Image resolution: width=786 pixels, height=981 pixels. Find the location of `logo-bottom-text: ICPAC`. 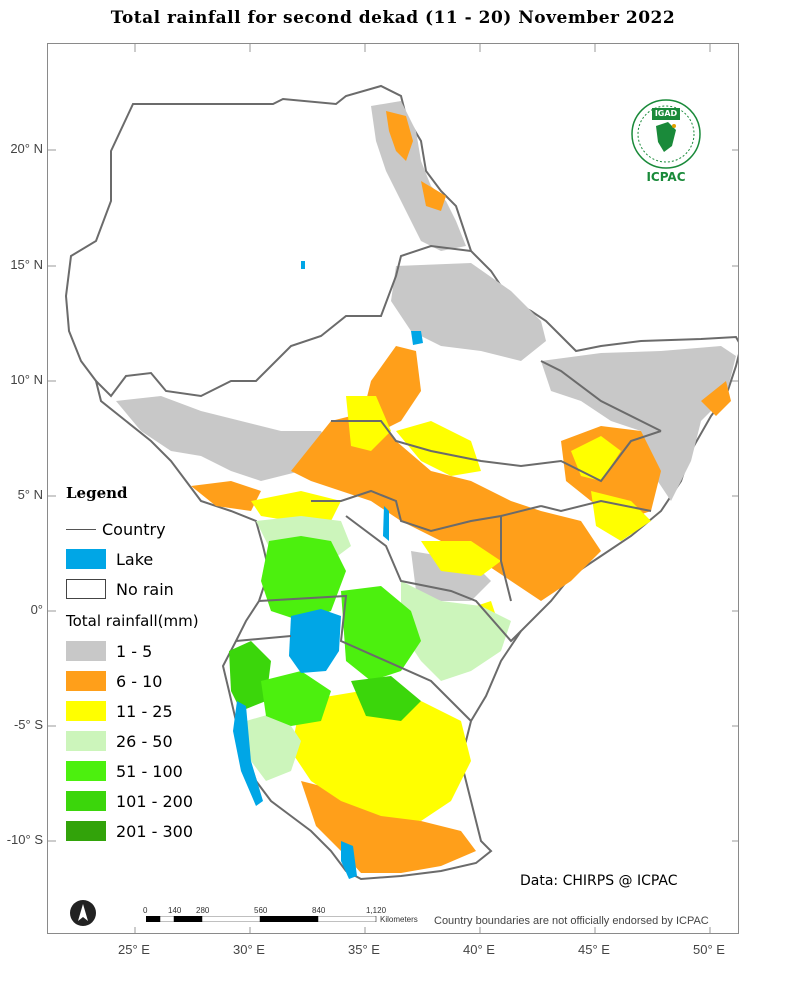

logo-bottom-text: ICPAC is located at coordinates (666, 177).